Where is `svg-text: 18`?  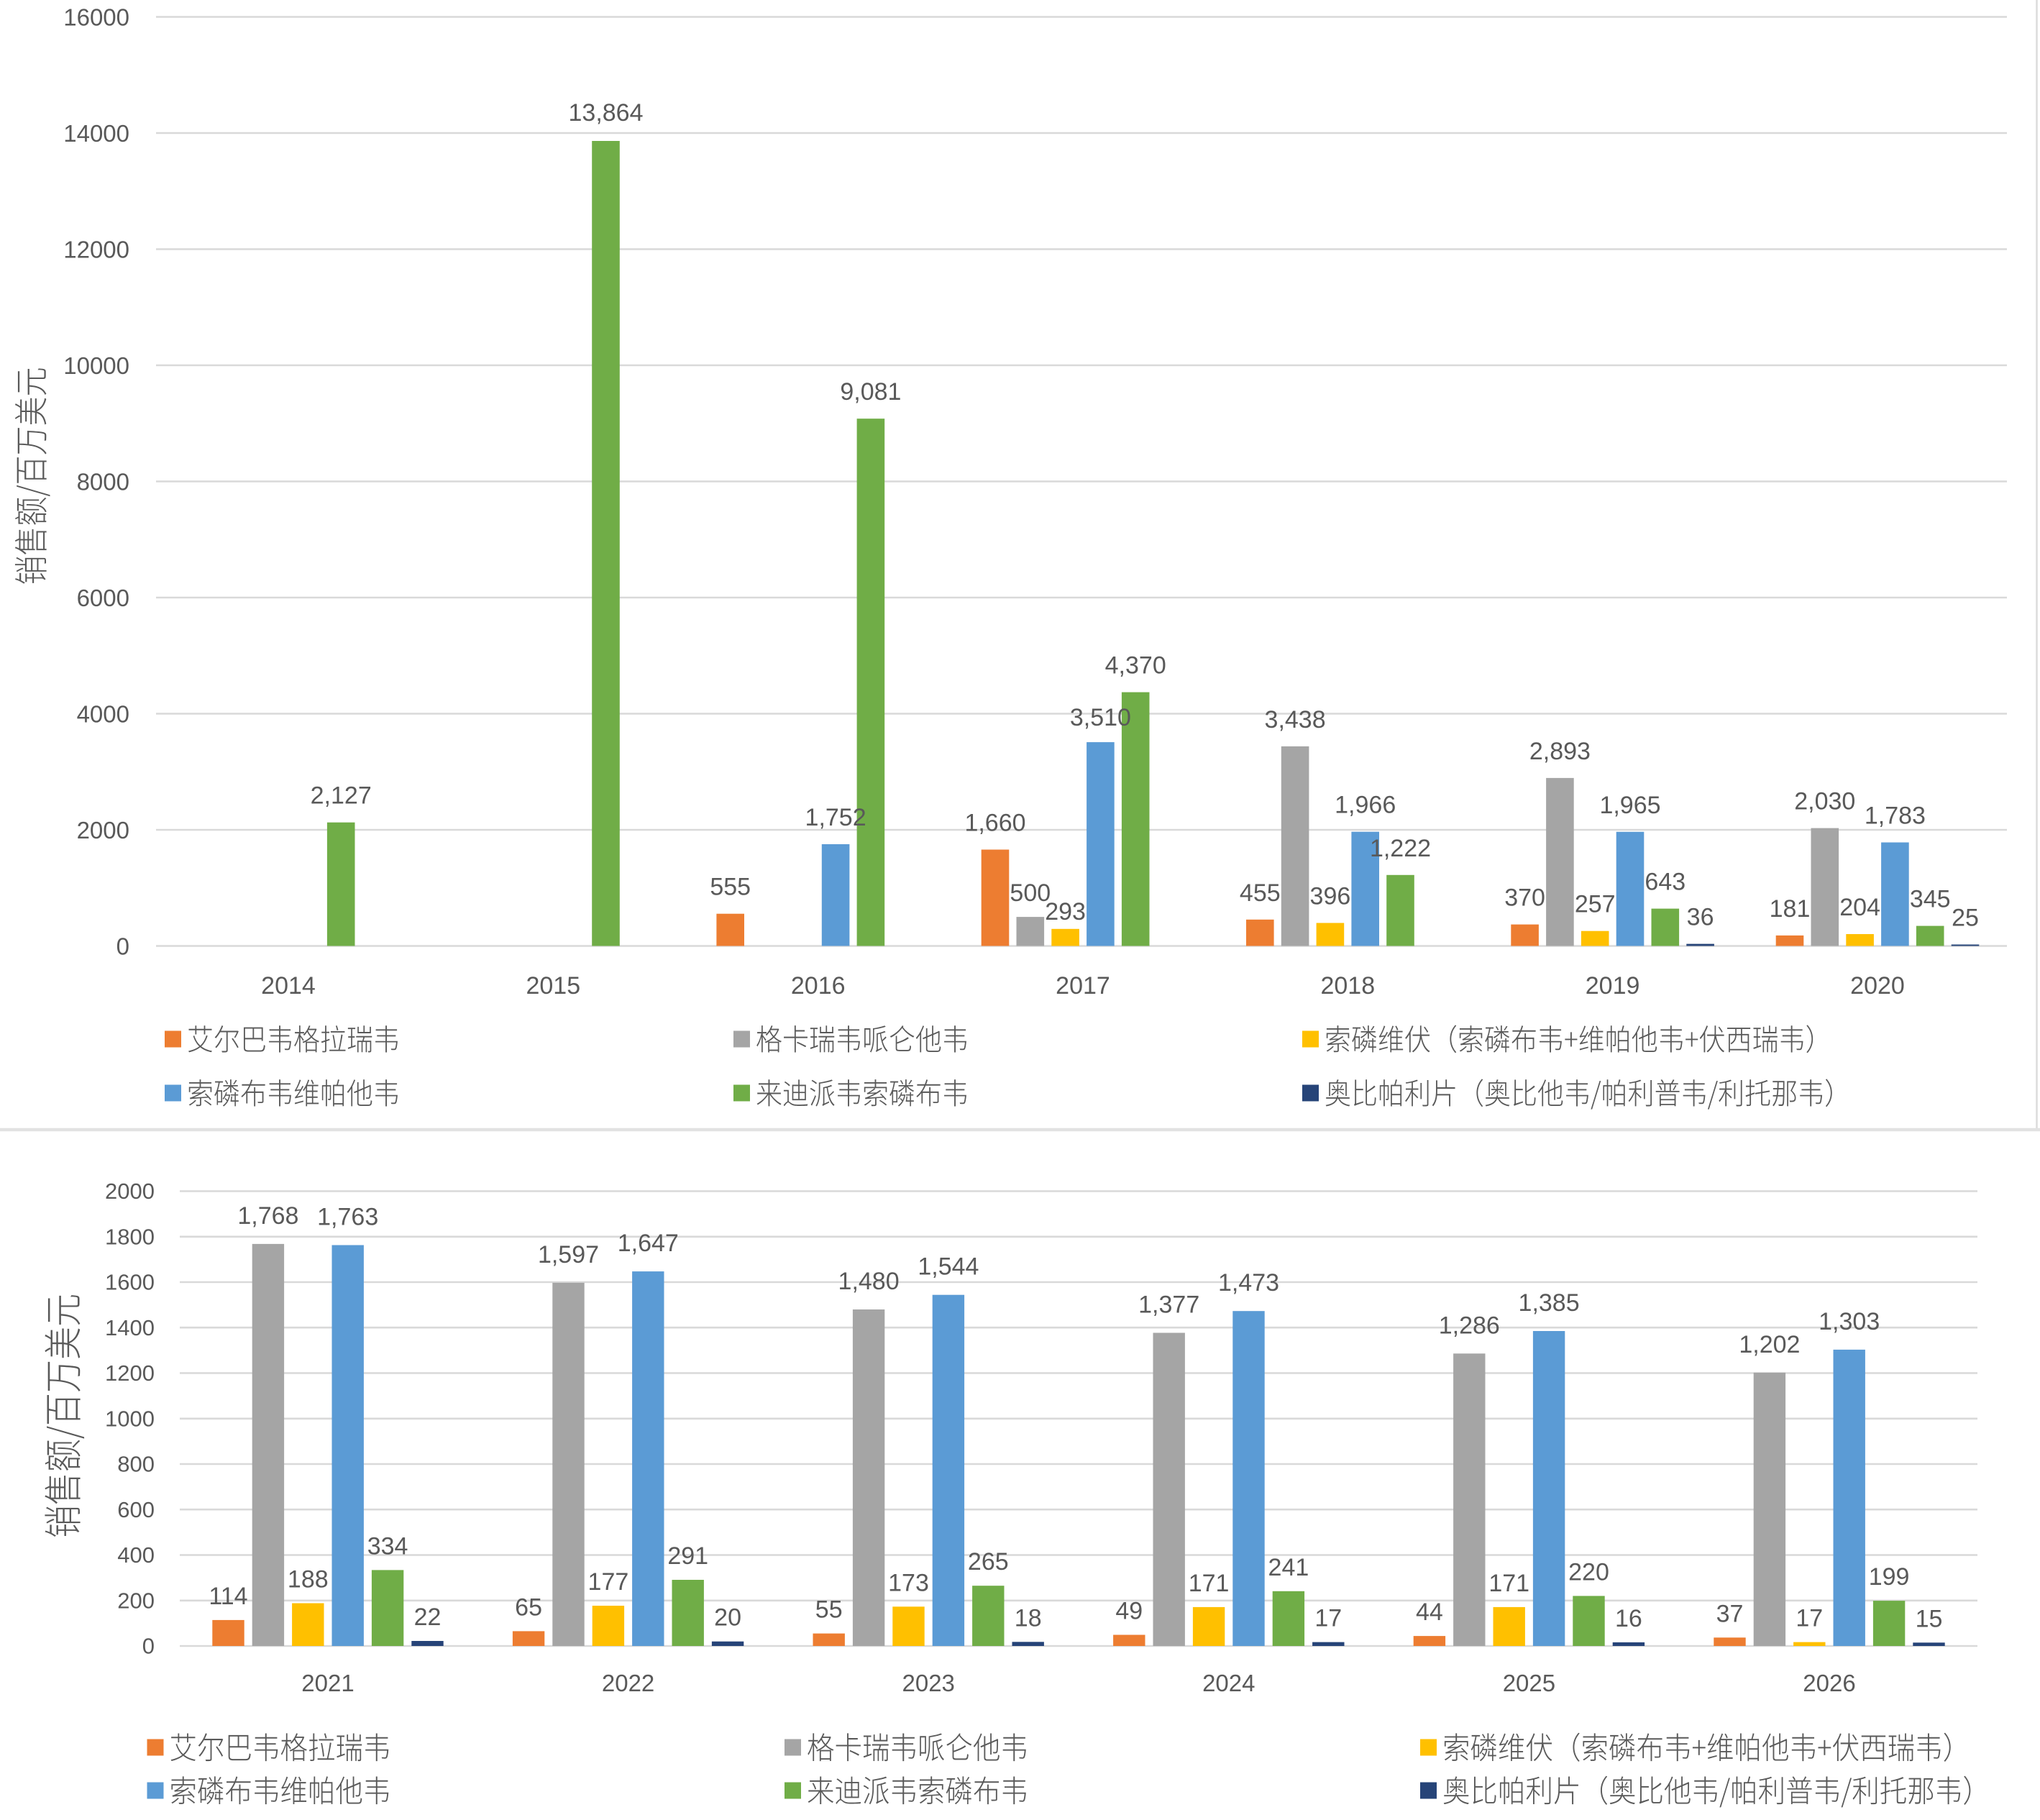
svg-text: 18 is located at coordinates (1028, 1618).